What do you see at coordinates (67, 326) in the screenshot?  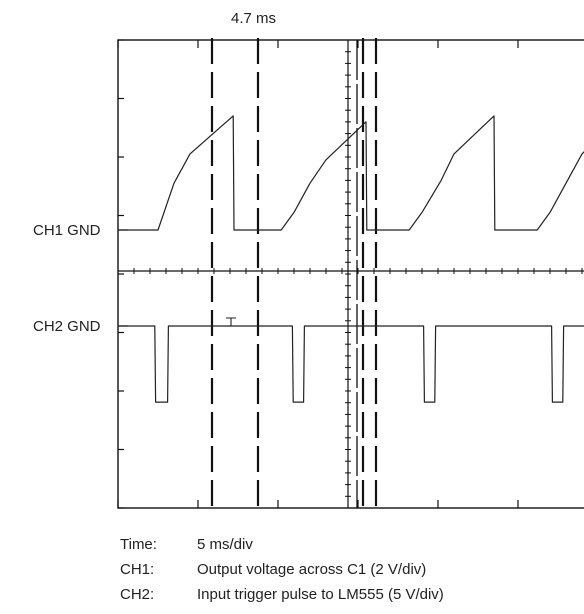 I see `ch2-ground-label: CH2 GND` at bounding box center [67, 326].